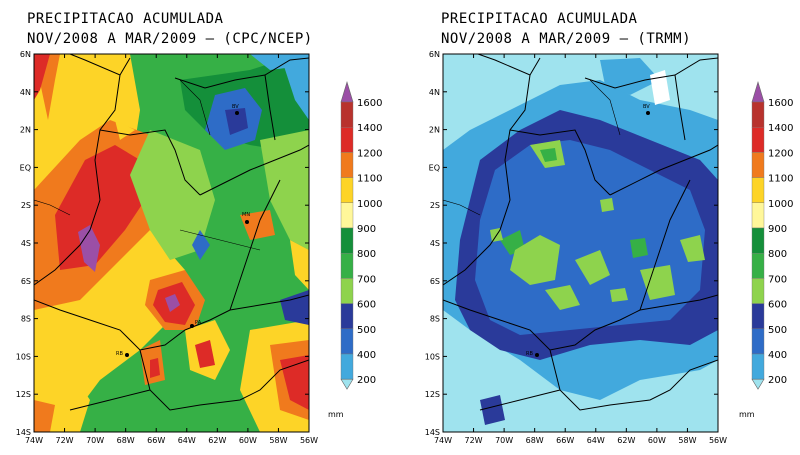 This screenshot has width=800, height=455. I want to click on cpc-title-line1: PRECIPITACAO ACUMULADA, so click(125, 19).